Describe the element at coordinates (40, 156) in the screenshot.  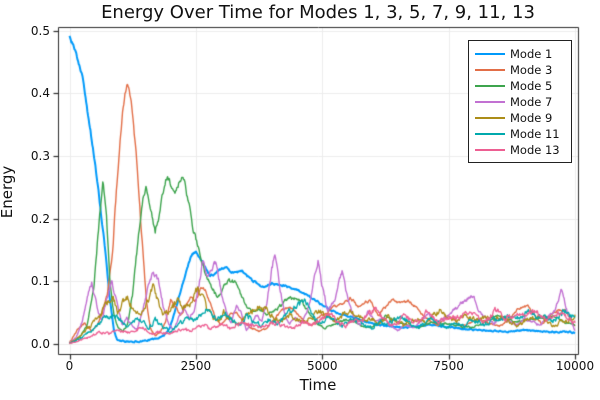
I see `y-tick-label-0.3: 0.3` at that location.